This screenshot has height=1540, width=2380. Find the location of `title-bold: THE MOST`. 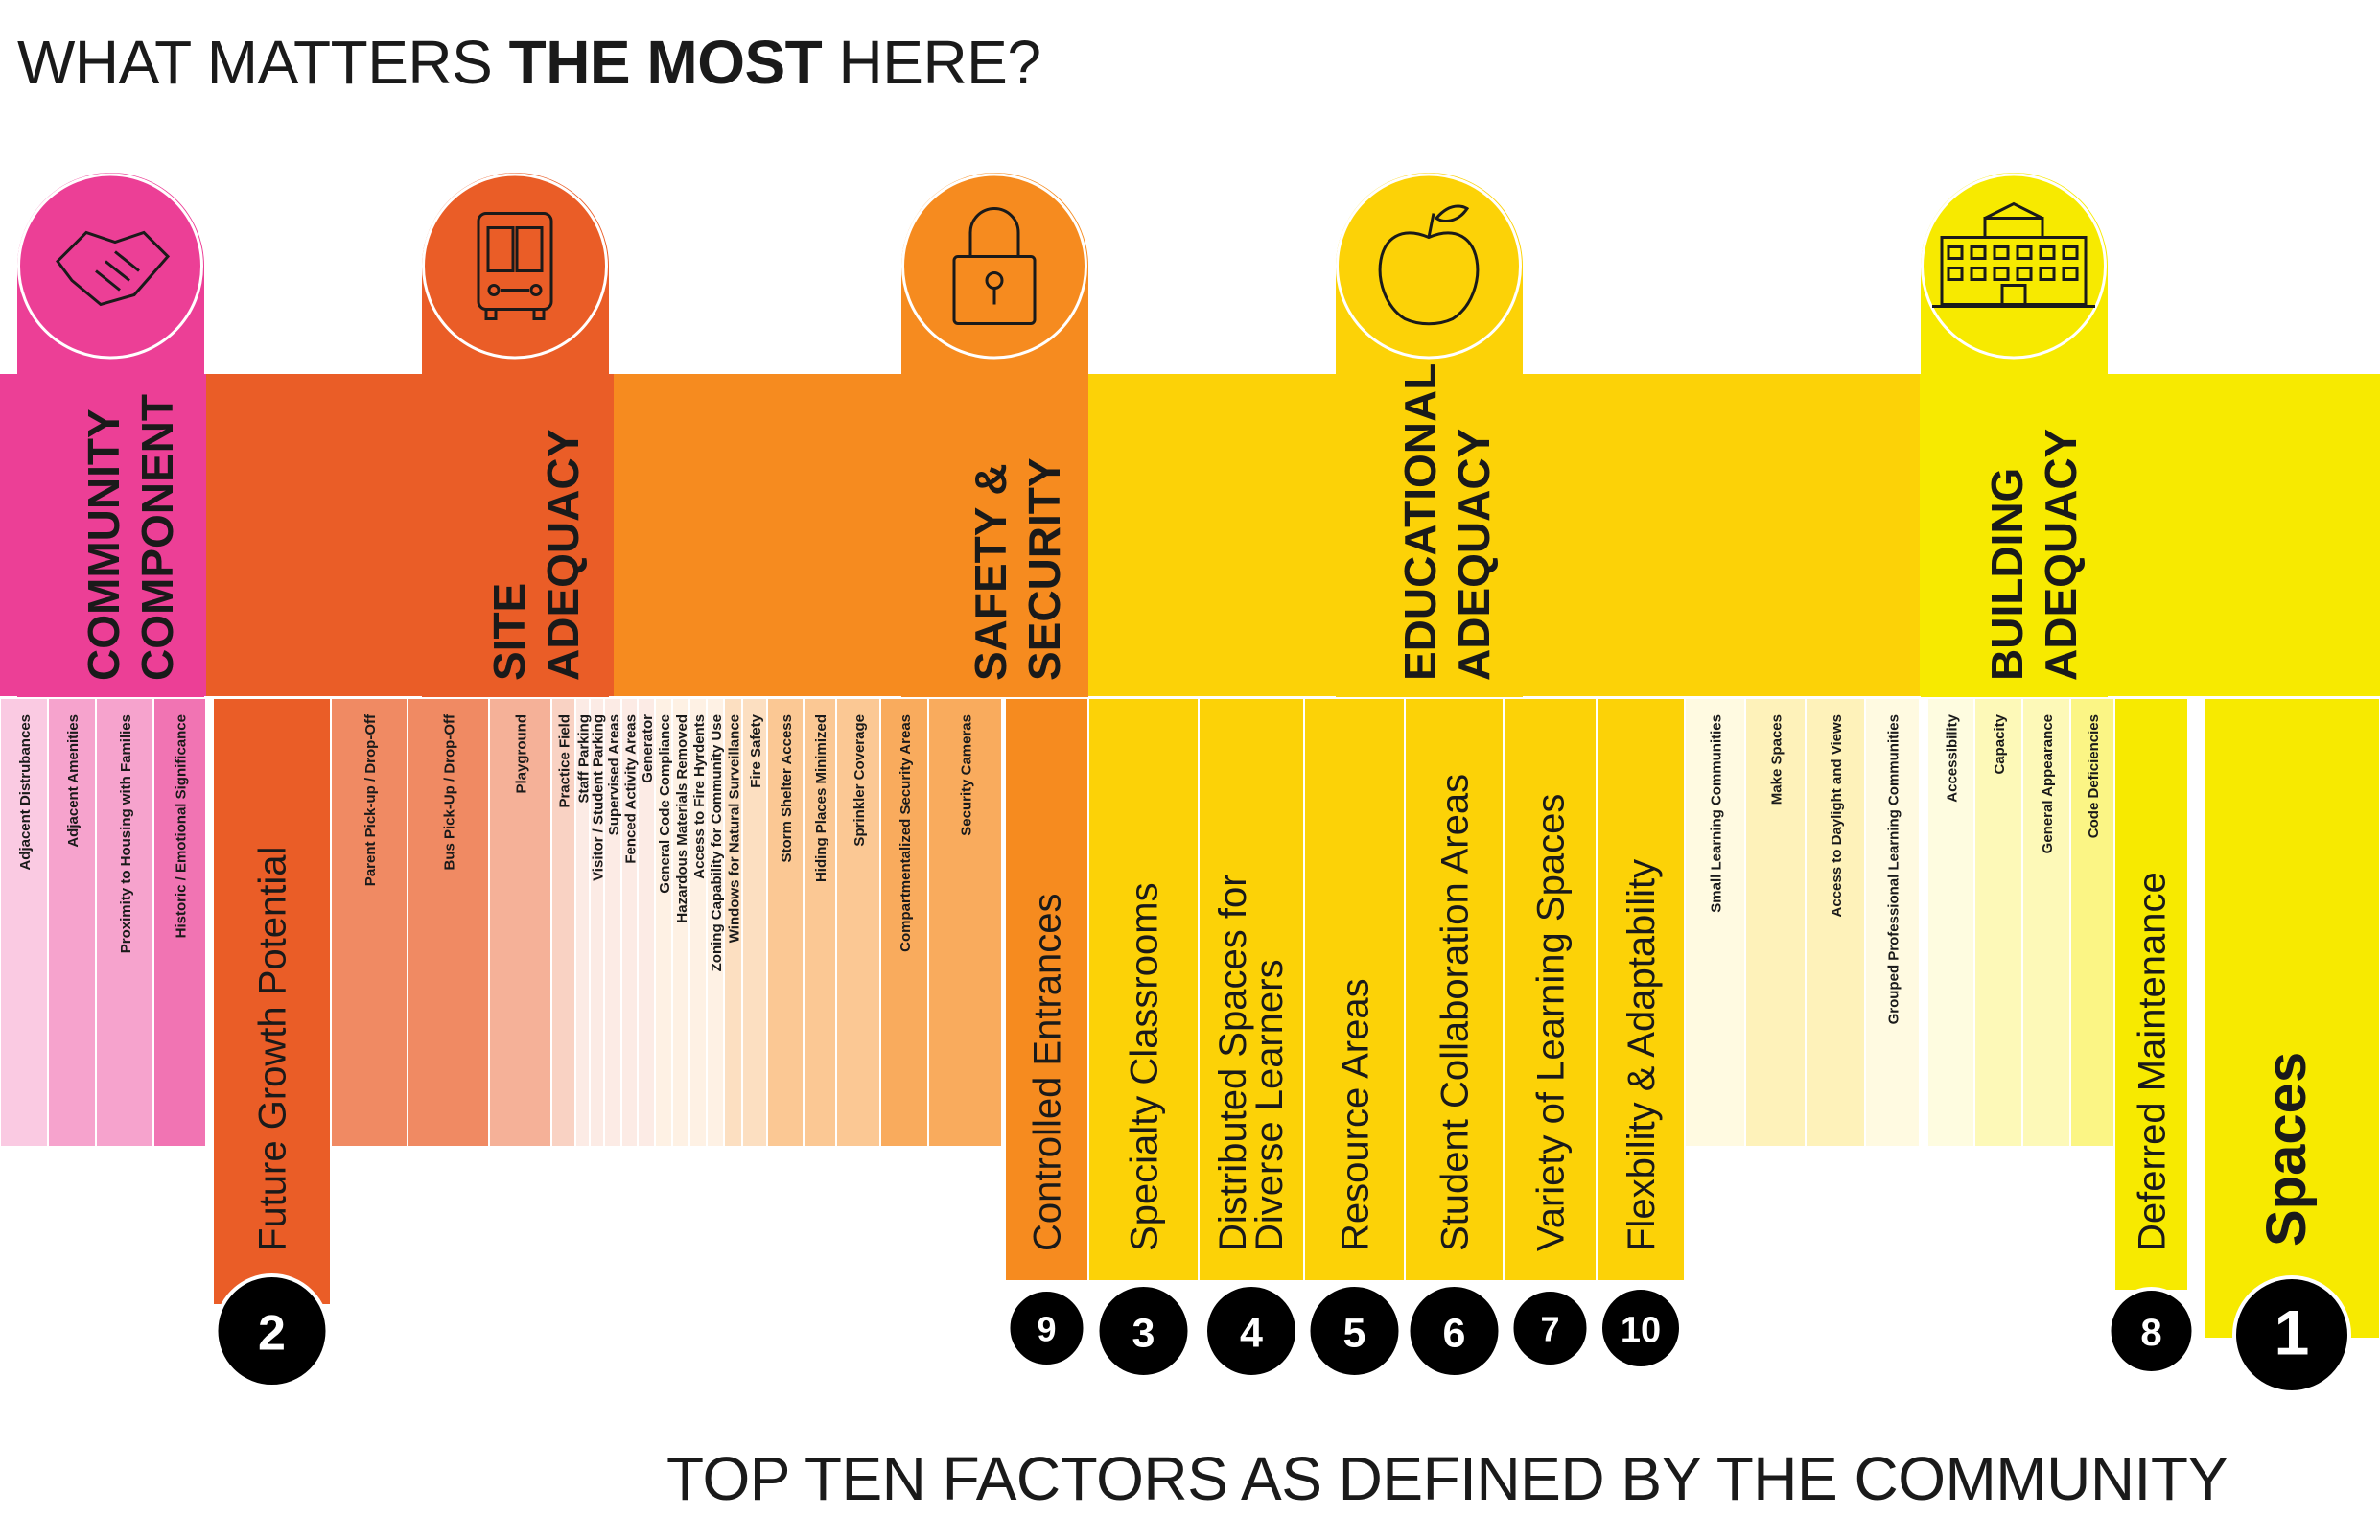

title-bold: THE MOST is located at coordinates (665, 62).